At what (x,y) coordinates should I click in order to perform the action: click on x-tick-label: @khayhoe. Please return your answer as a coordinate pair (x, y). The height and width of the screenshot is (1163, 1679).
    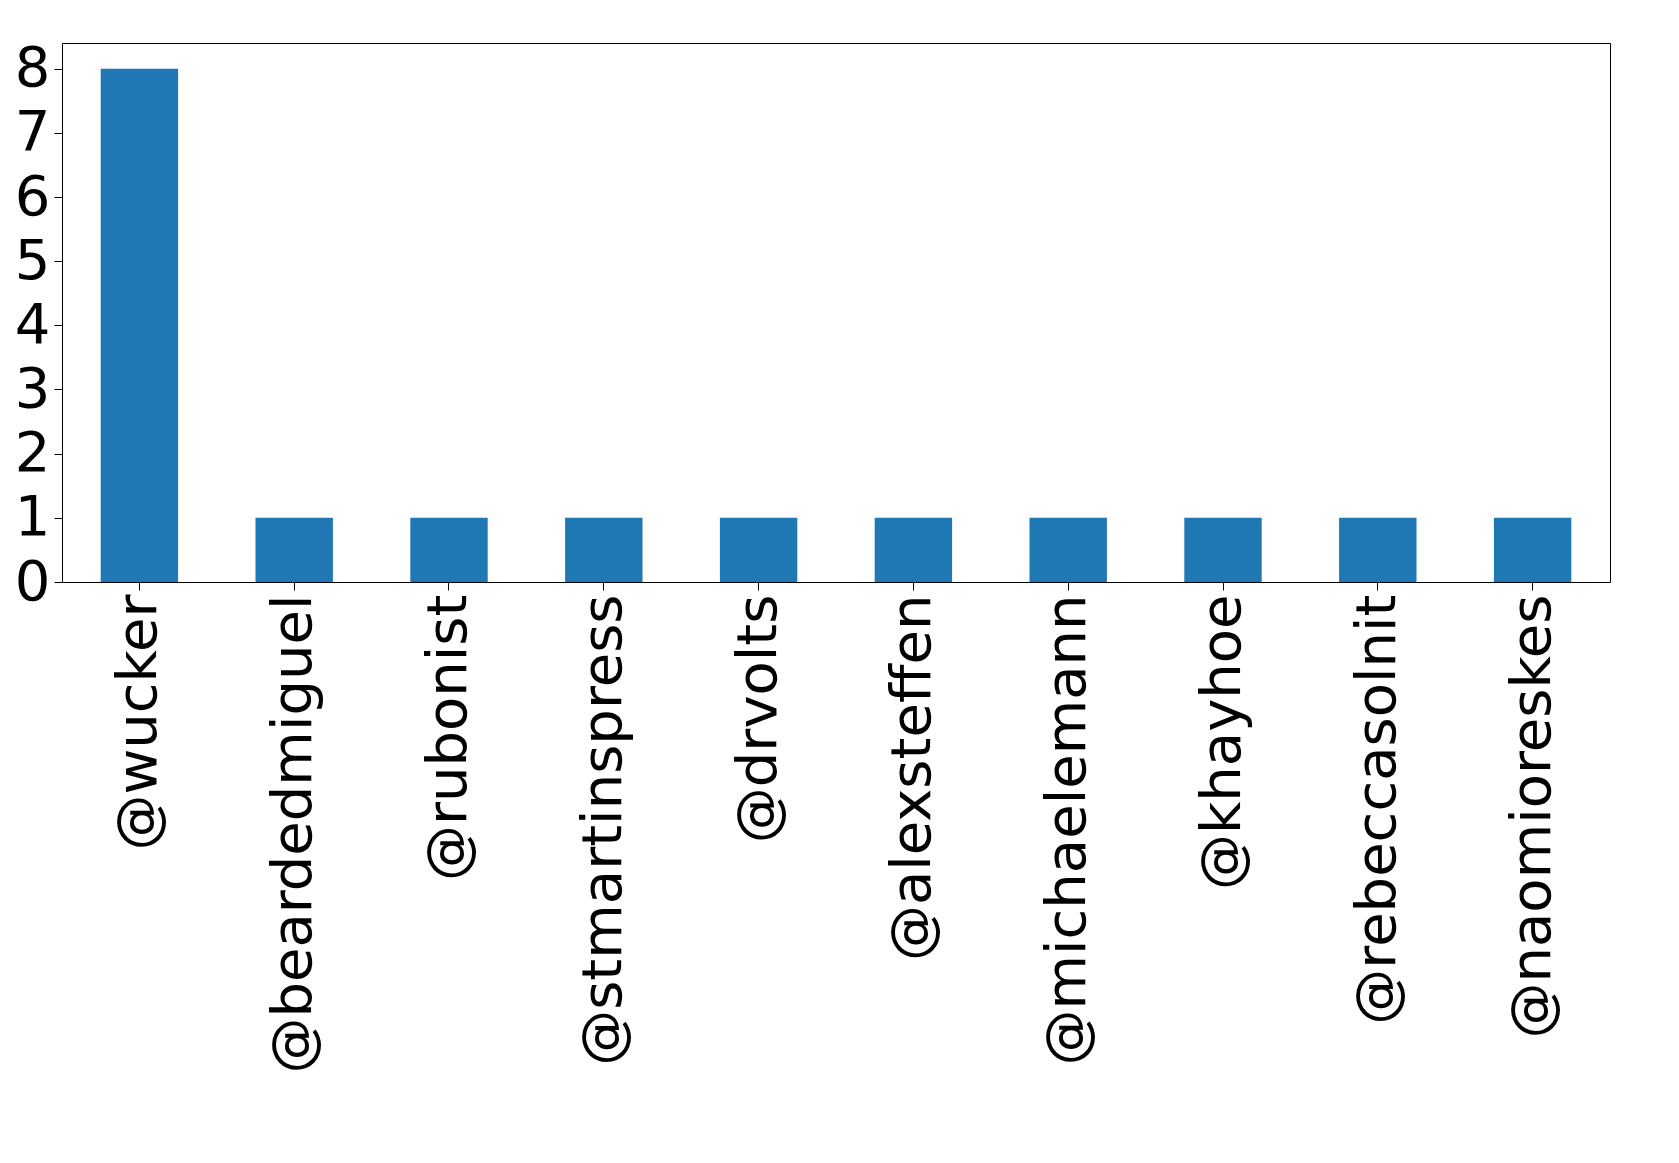
    Looking at the image, I should click on (1220, 742).